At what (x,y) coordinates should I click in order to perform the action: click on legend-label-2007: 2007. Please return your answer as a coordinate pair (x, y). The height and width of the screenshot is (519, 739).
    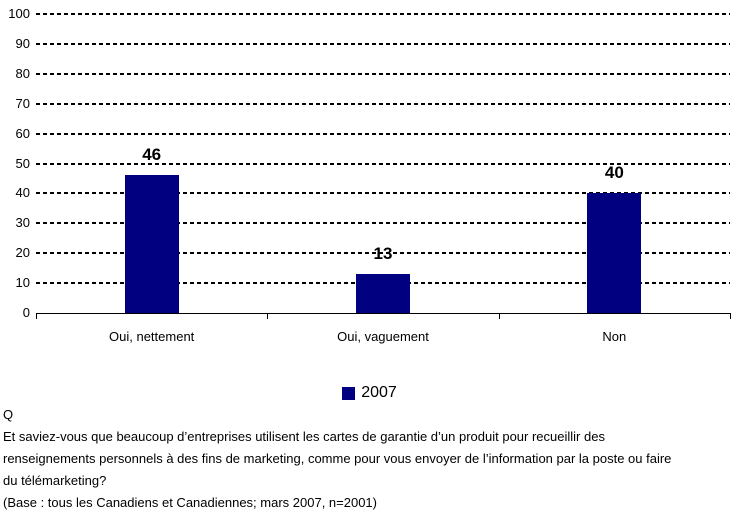
    Looking at the image, I should click on (379, 392).